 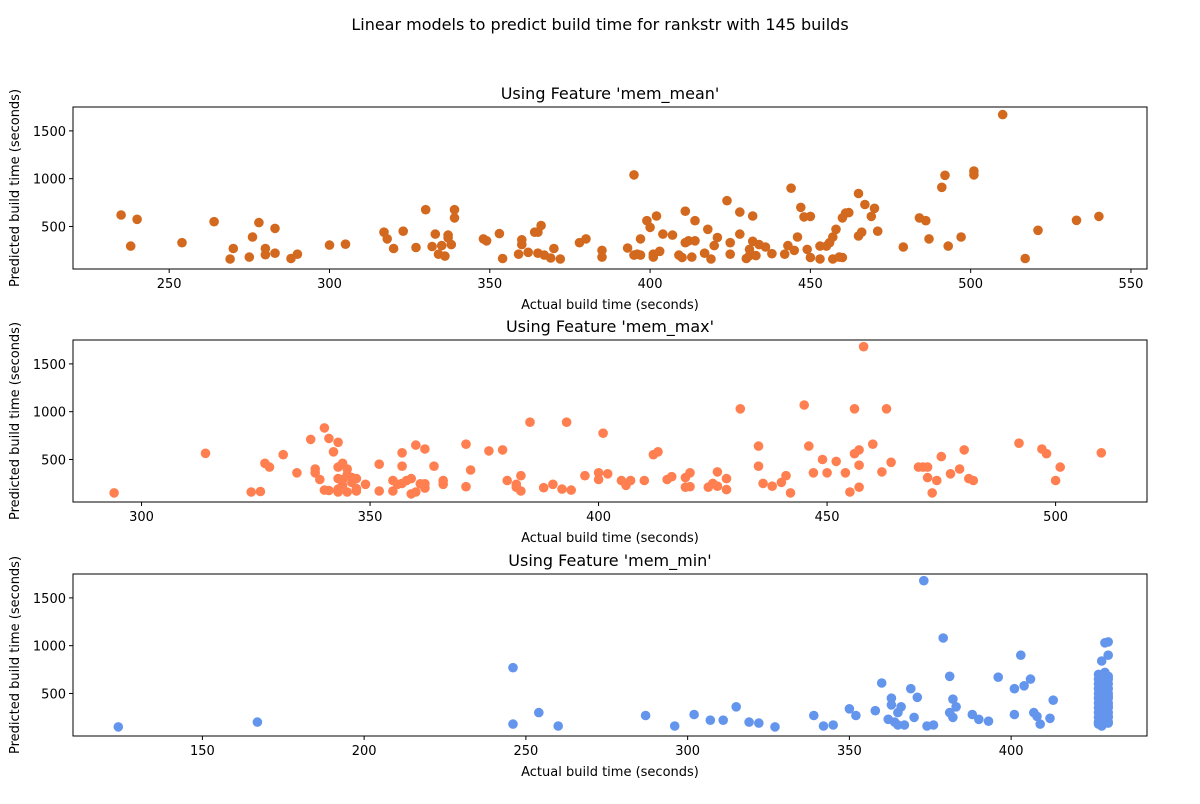 What do you see at coordinates (49, 647) in the screenshot?
I see `y-tick-label: 1000` at bounding box center [49, 647].